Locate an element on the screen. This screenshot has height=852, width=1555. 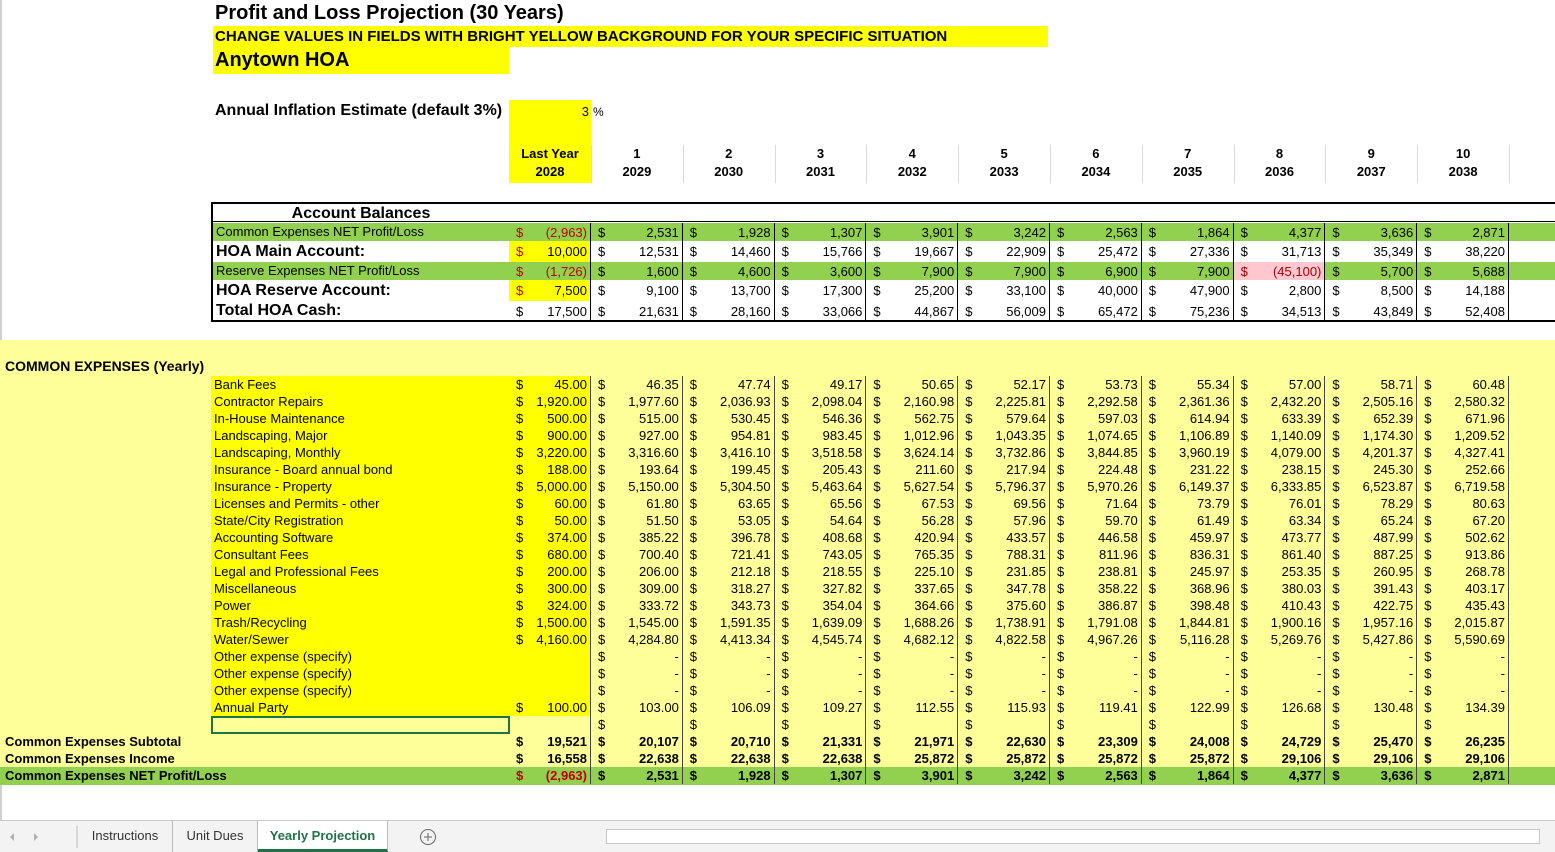
cell-value: 24,008 is located at coordinates (1209, 741).